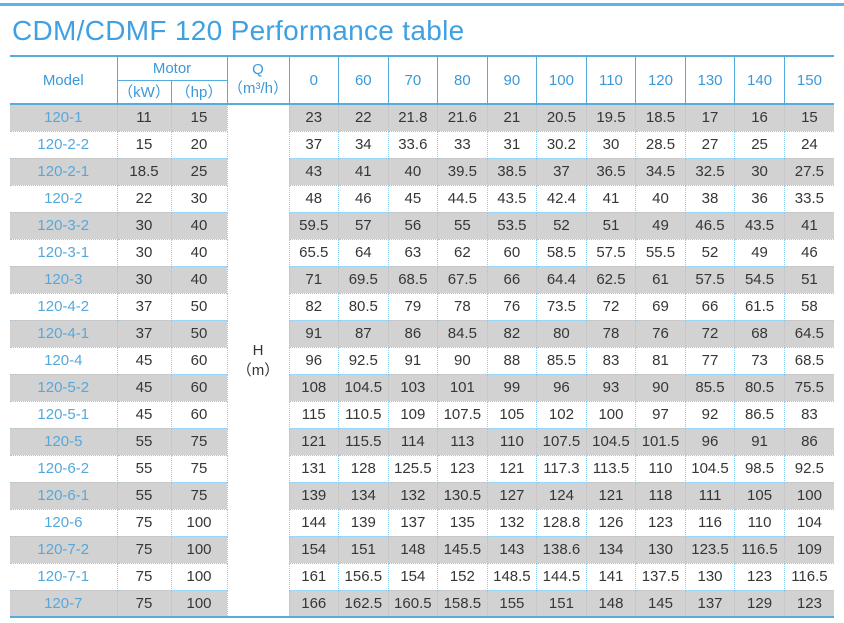 This screenshot has height=623, width=844. I want to click on header-q-unit: （m³/h）, so click(257, 88).